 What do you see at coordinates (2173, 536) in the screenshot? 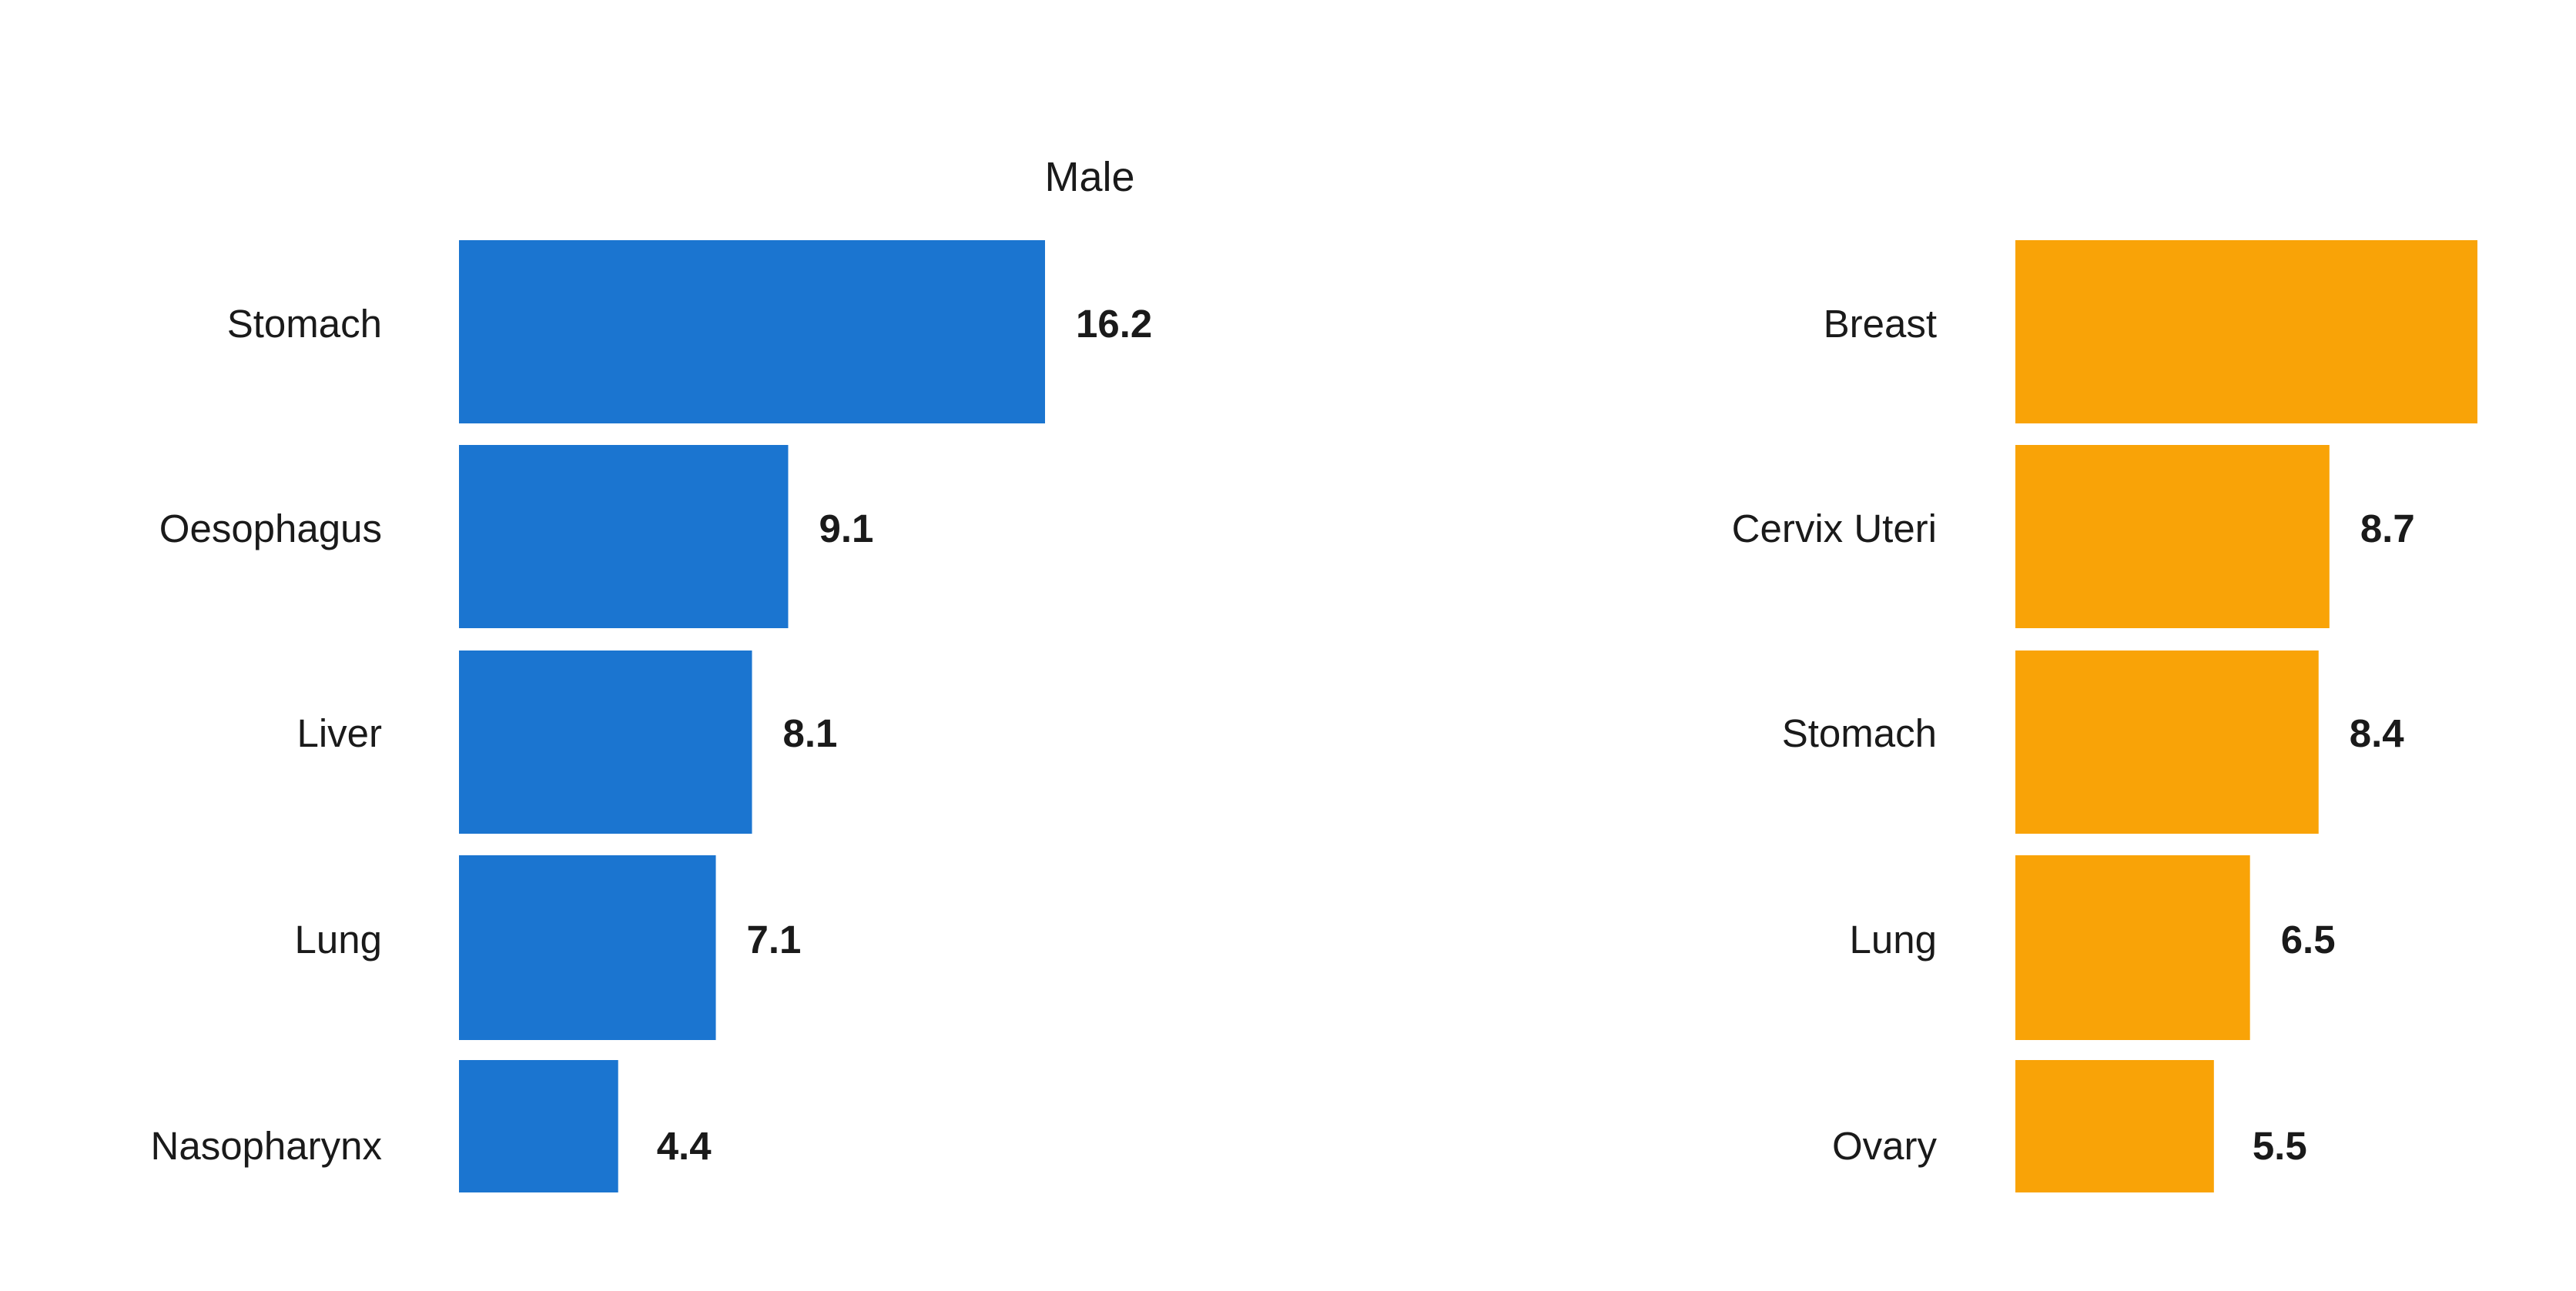
I see `female-bar-cervix-uteri` at bounding box center [2173, 536].